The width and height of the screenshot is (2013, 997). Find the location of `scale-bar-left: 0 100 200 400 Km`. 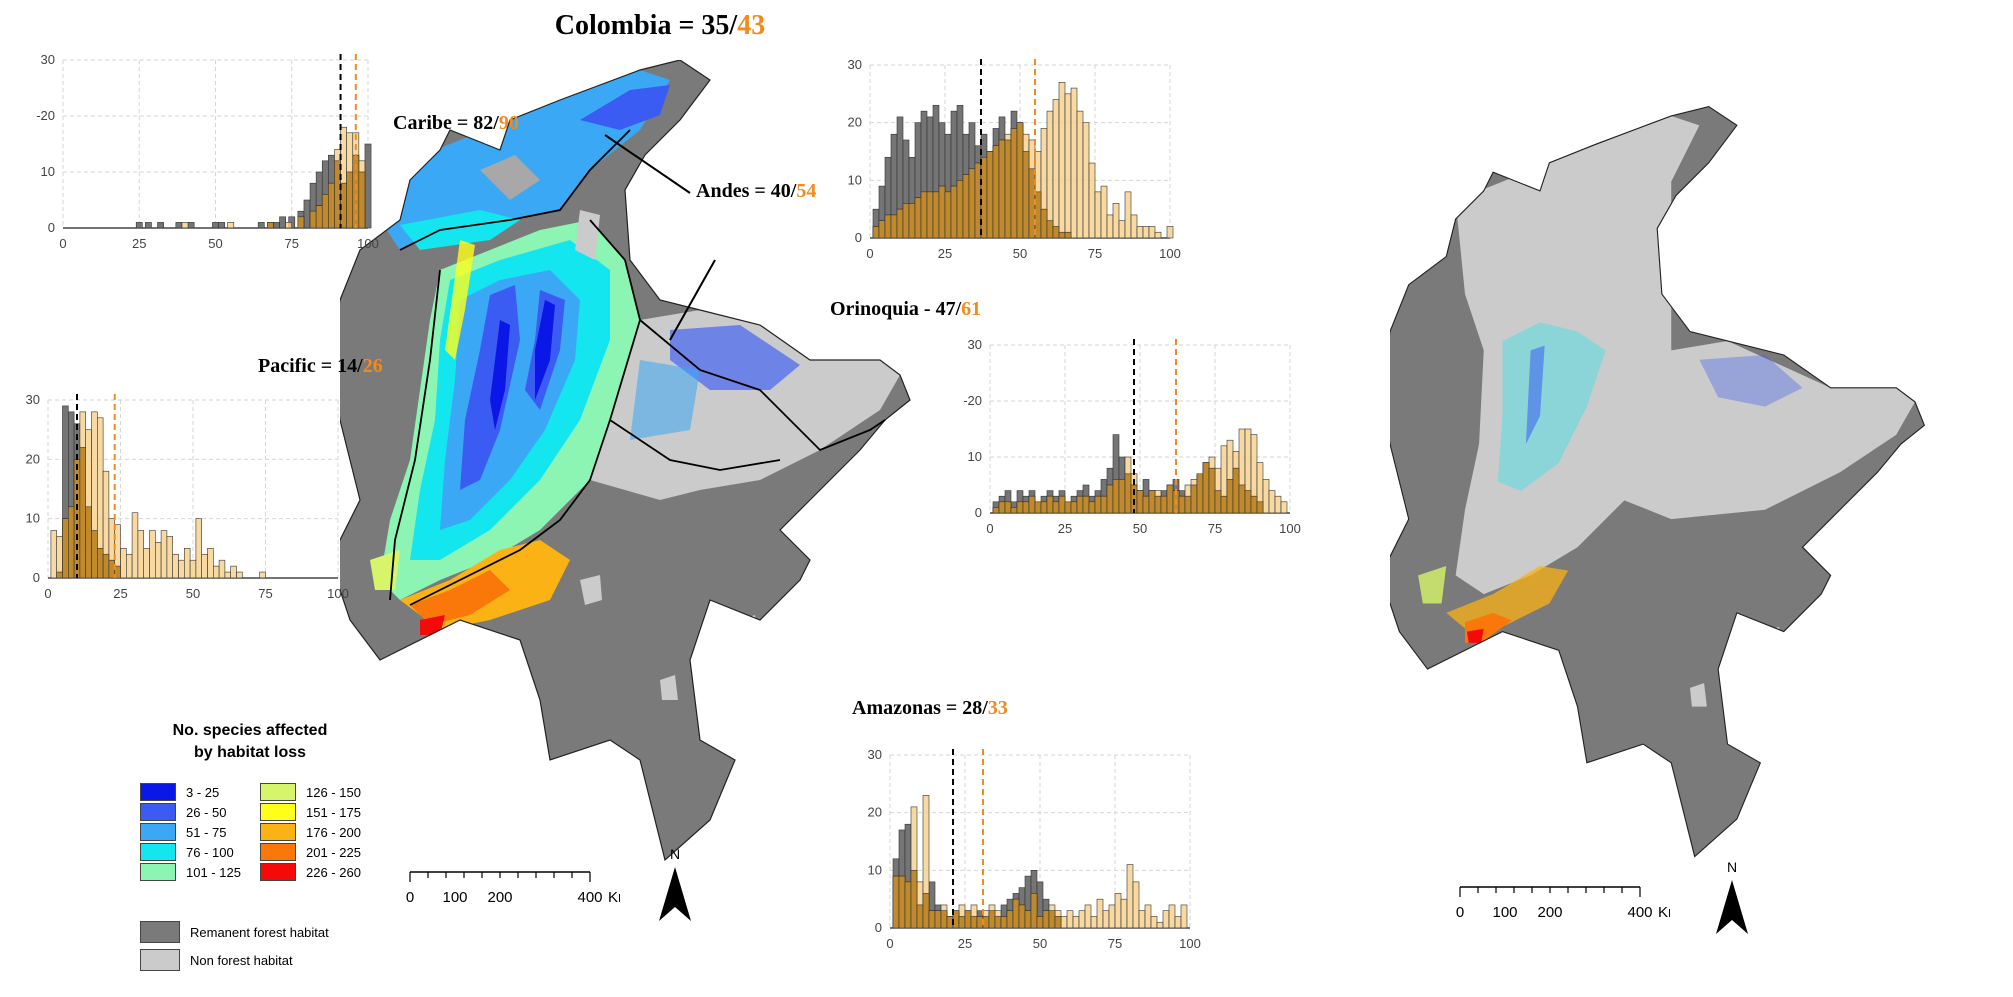

scale-bar-left: 0 100 200 400 Km is located at coordinates (513, 888).